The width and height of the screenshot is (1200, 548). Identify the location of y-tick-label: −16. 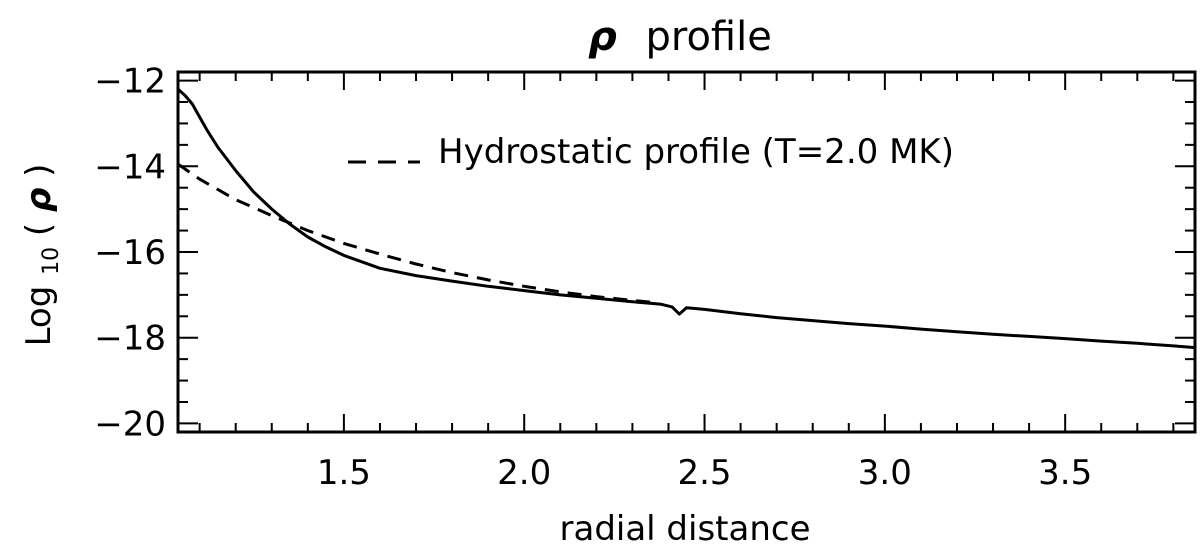
(130, 253).